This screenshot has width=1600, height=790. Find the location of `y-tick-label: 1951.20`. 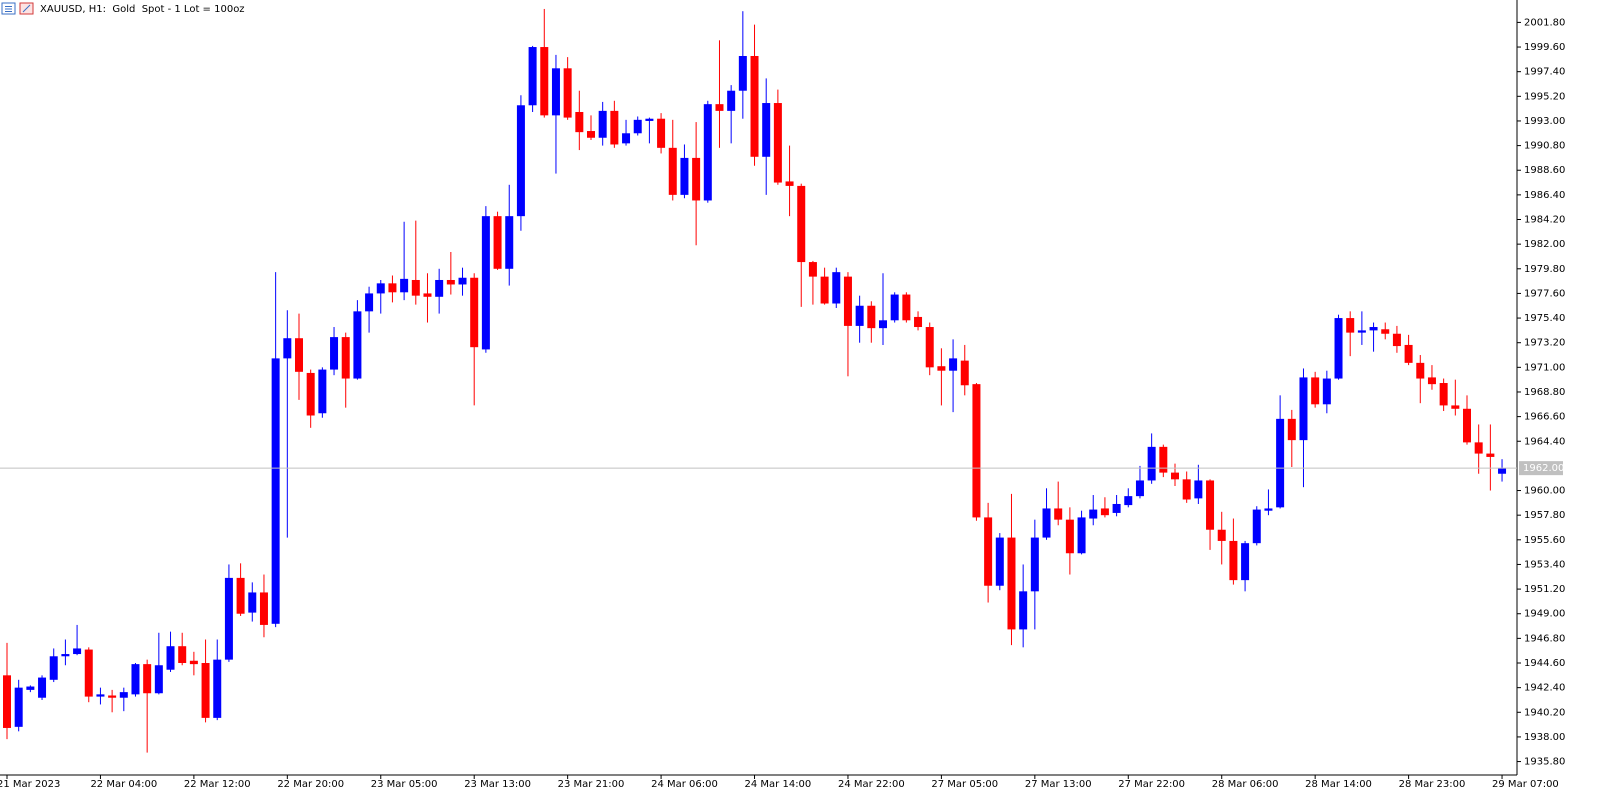

y-tick-label: 1951.20 is located at coordinates (1544, 589).